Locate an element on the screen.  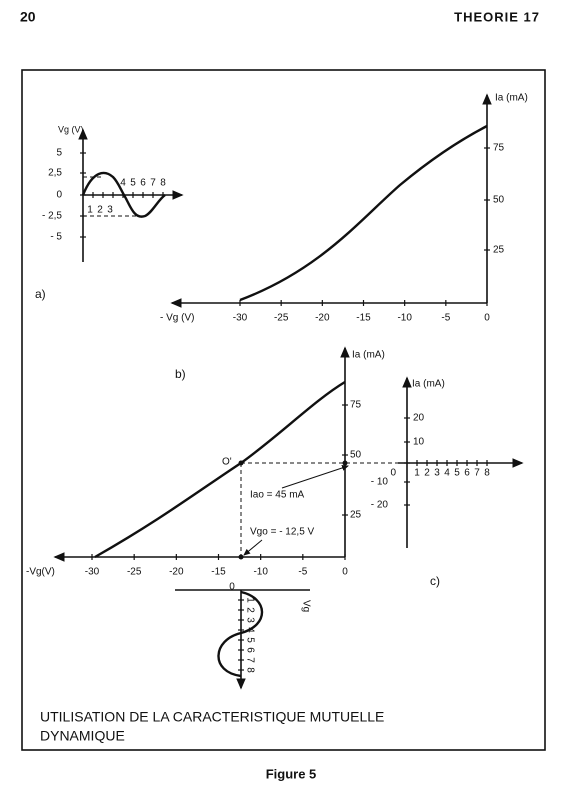
annotation: Iao = 45 mA is located at coordinates (277, 495).